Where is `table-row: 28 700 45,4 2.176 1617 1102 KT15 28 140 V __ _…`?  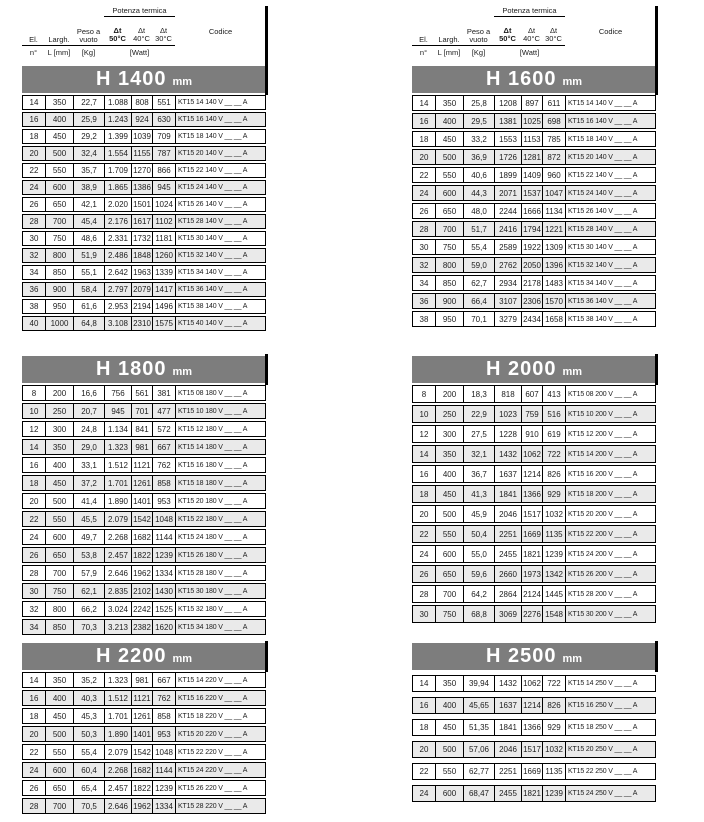 table-row: 28 700 45,4 2.176 1617 1102 KT15 28 140 V __ _… is located at coordinates (144, 221).